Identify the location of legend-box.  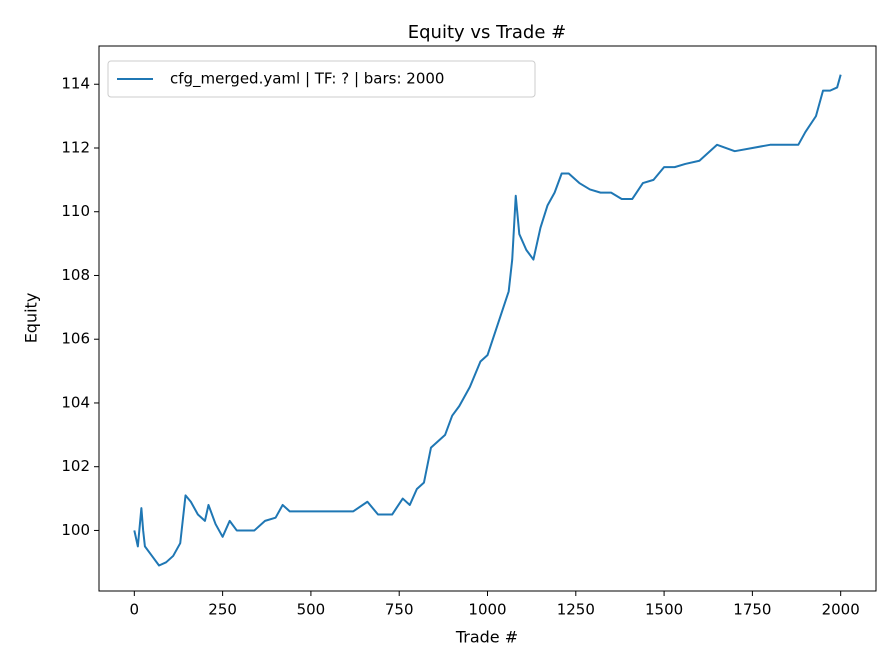
(321, 79).